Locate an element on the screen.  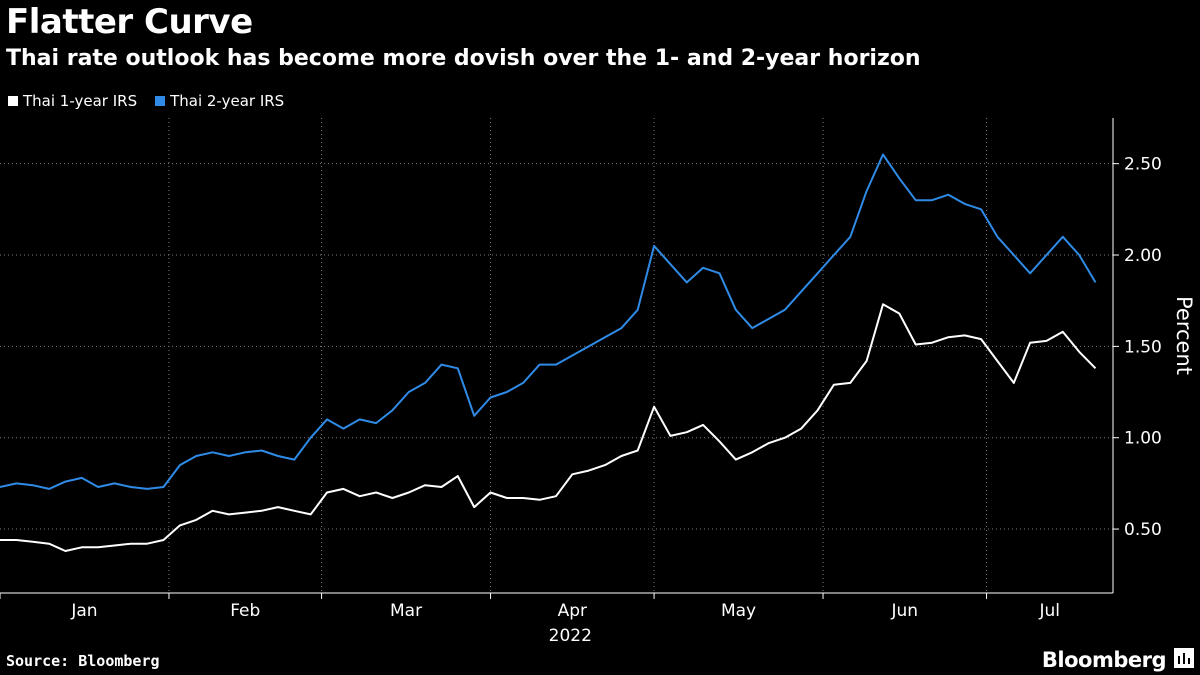
y-tick-label: 2.50 is located at coordinates (1143, 165).